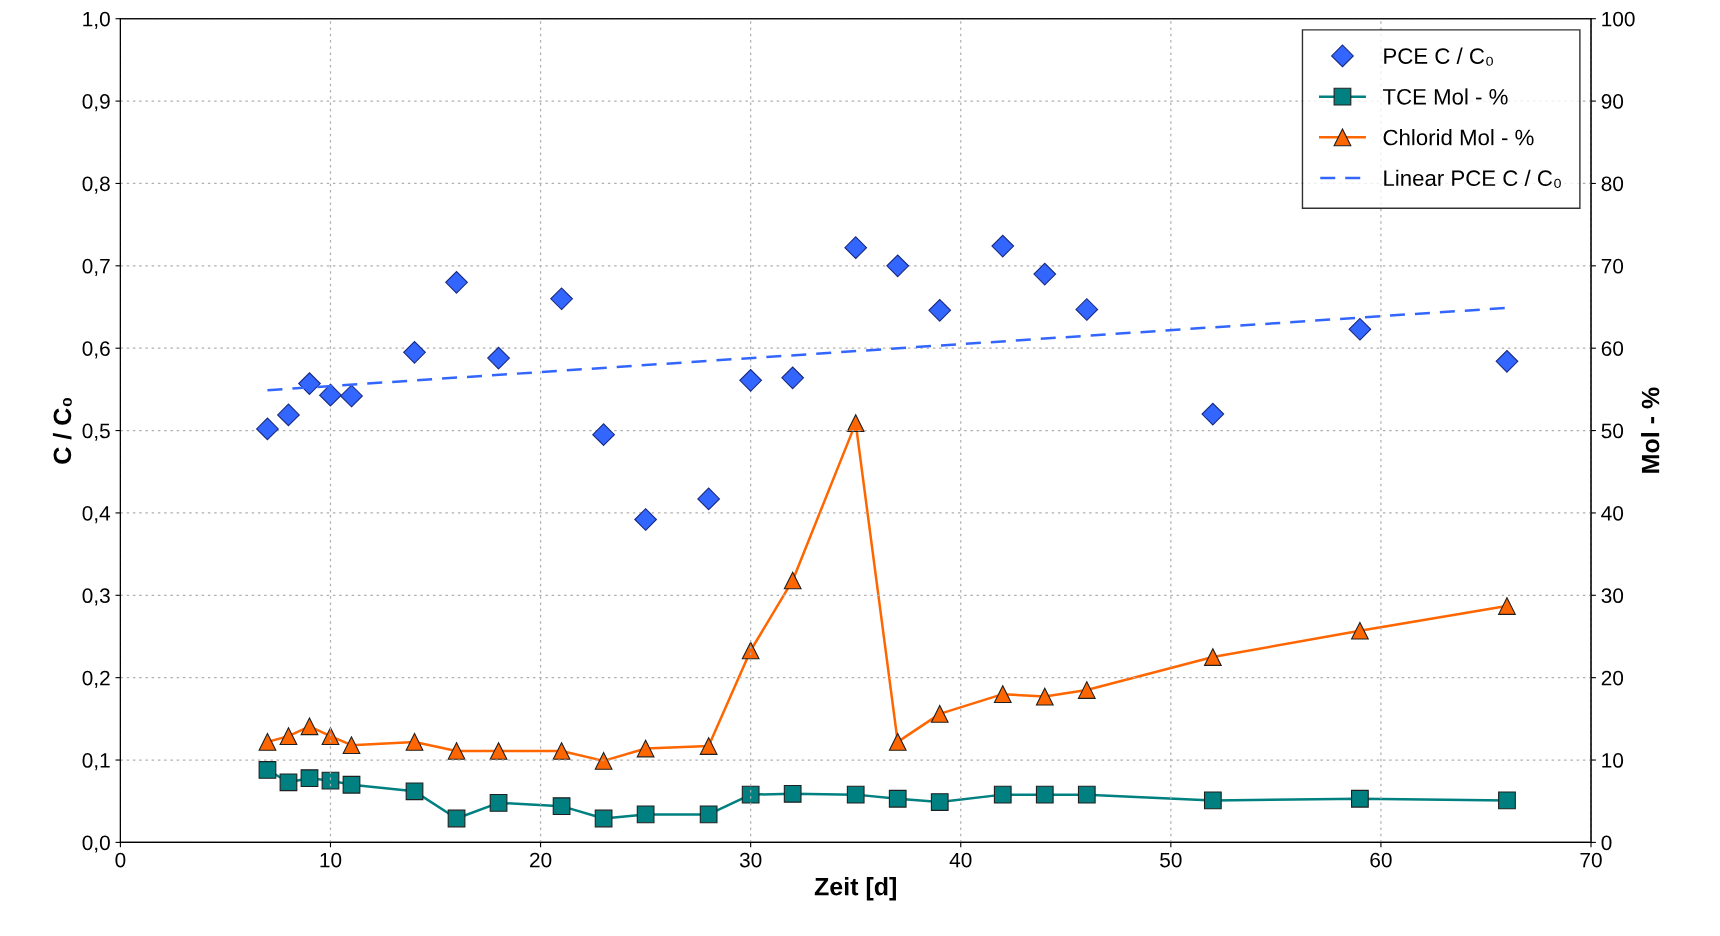 The height and width of the screenshot is (936, 1720). Describe the element at coordinates (1612, 596) in the screenshot. I see `y2-tick-label: 30` at that location.